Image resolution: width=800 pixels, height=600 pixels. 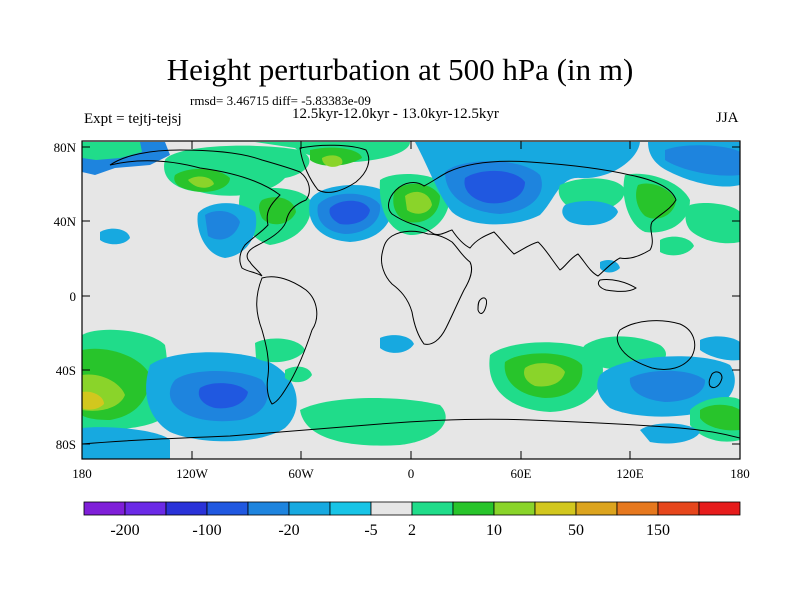 I want to click on south-america-coast, so click(x=287, y=340).